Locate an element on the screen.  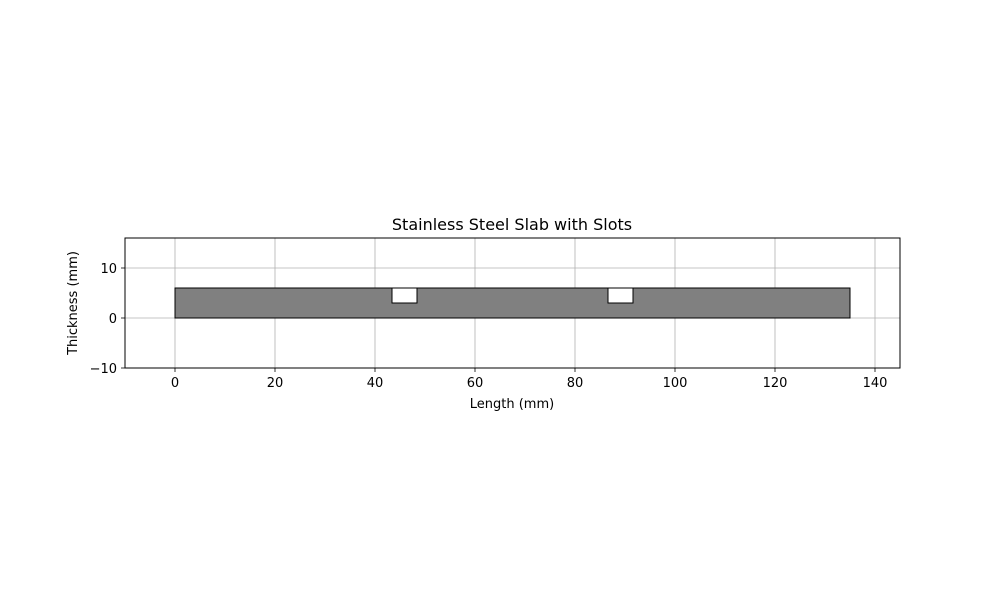
y-tick-label-1: 0 is located at coordinates (113, 319).